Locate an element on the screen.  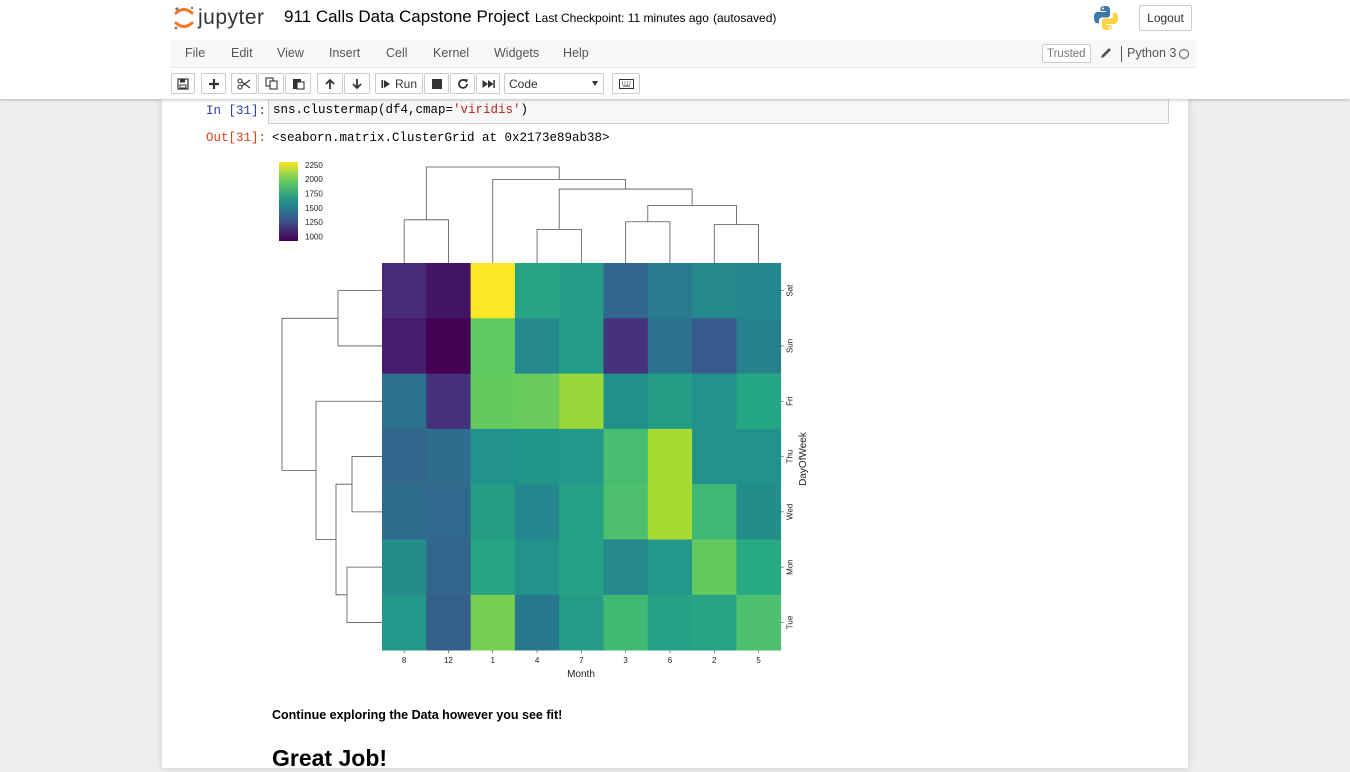
colorbar-tick-label: 1250 is located at coordinates (314, 222).